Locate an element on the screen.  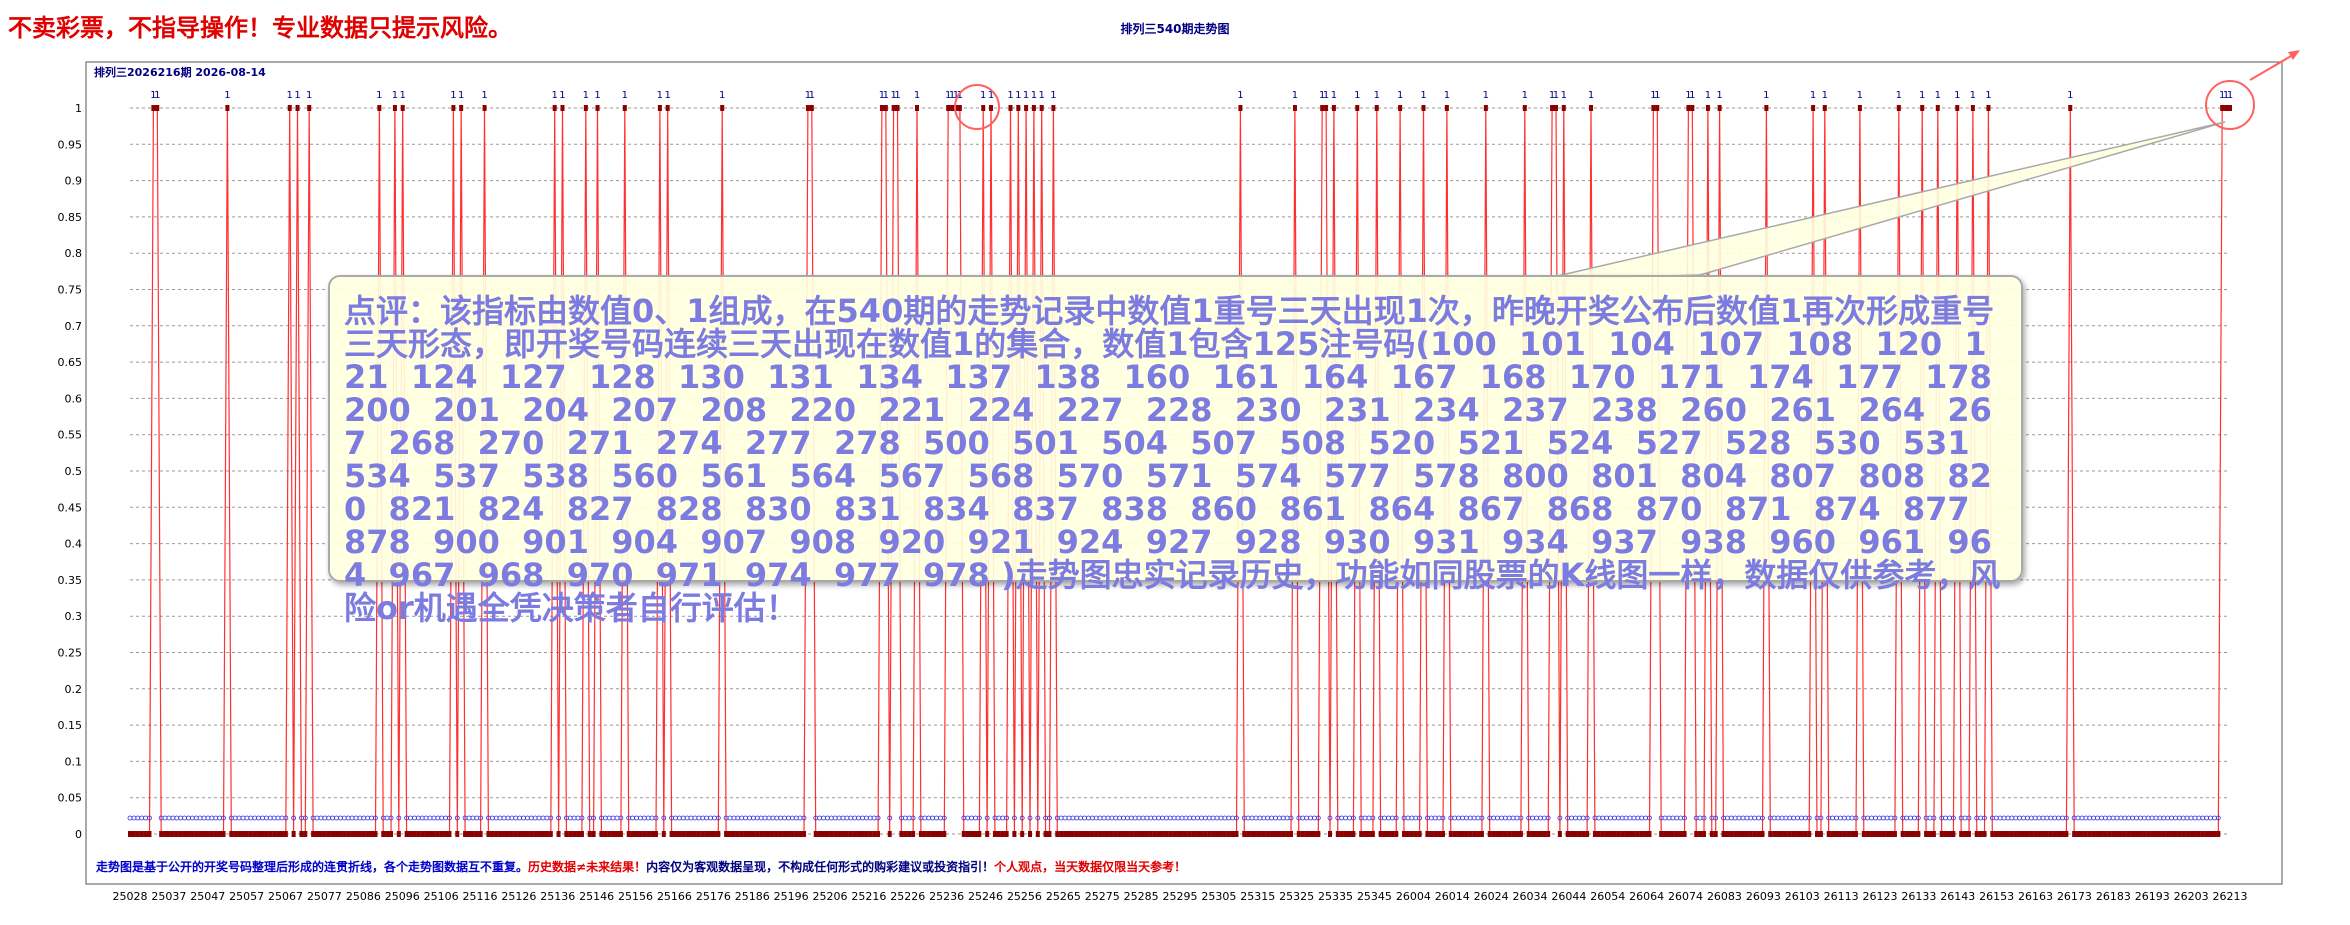
x-tick-label: 25186 is located at coordinates (752, 896).